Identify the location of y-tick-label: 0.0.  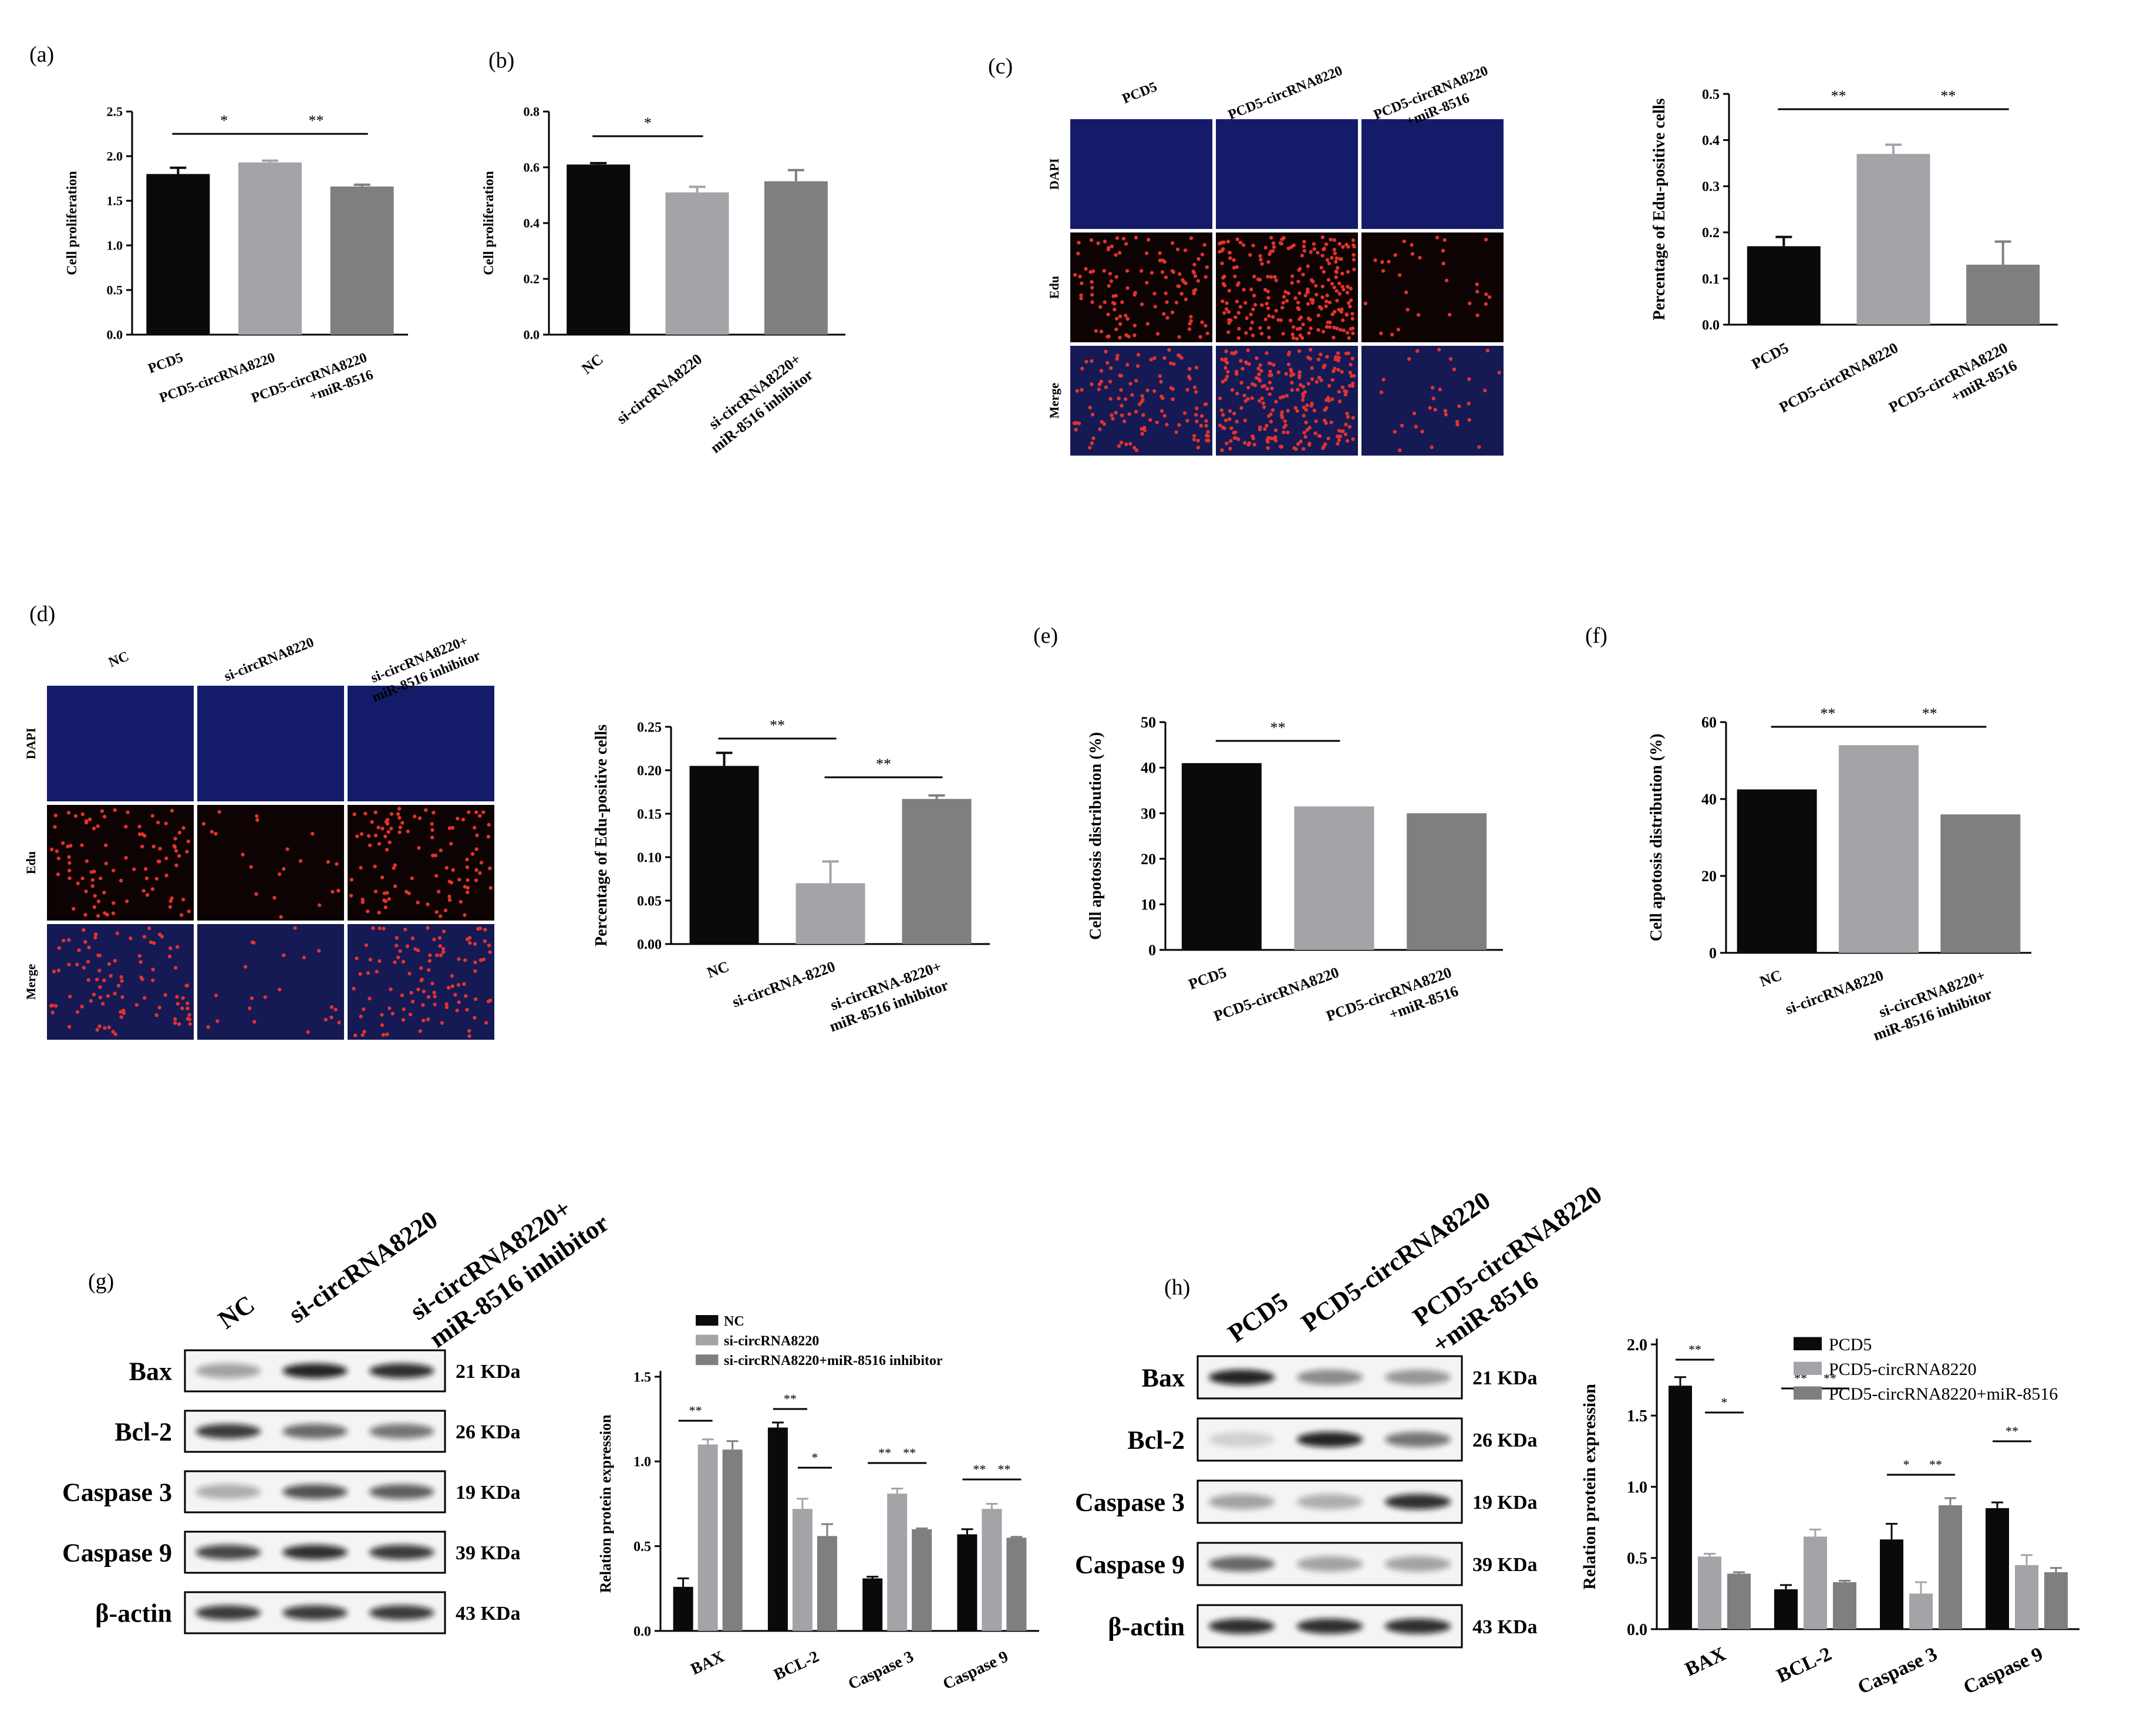
(115, 335).